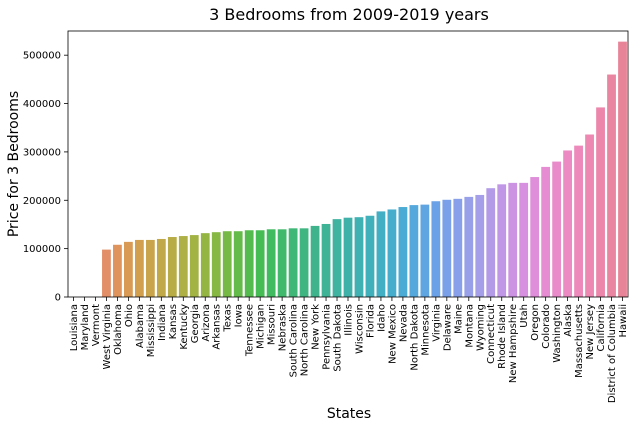 The image size is (638, 433). I want to click on x-tick-label: Texas, so click(228, 318).